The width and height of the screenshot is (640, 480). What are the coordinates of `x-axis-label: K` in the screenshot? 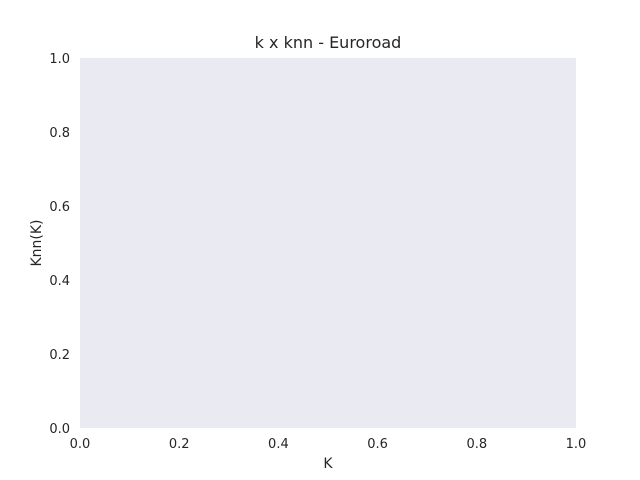 It's located at (328, 464).